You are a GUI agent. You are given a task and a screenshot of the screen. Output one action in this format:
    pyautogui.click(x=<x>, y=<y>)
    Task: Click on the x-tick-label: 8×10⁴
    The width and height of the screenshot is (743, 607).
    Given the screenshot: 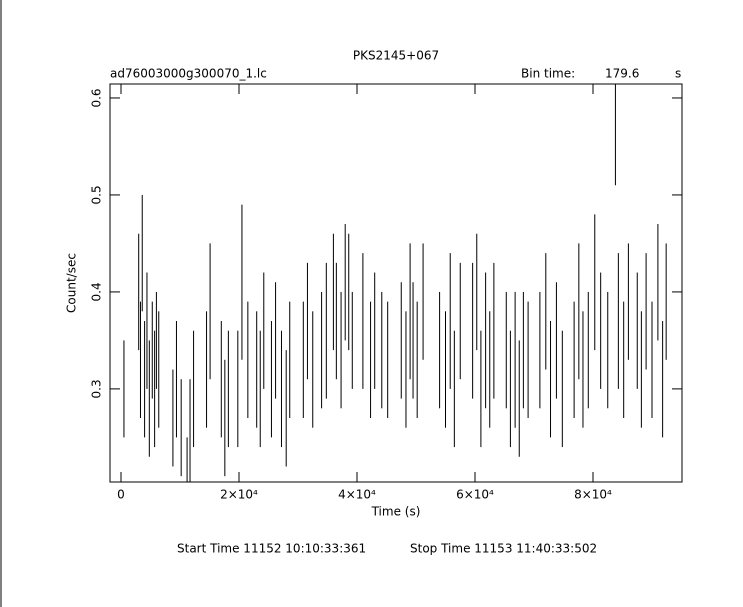 What is the action you would take?
    pyautogui.click(x=593, y=495)
    